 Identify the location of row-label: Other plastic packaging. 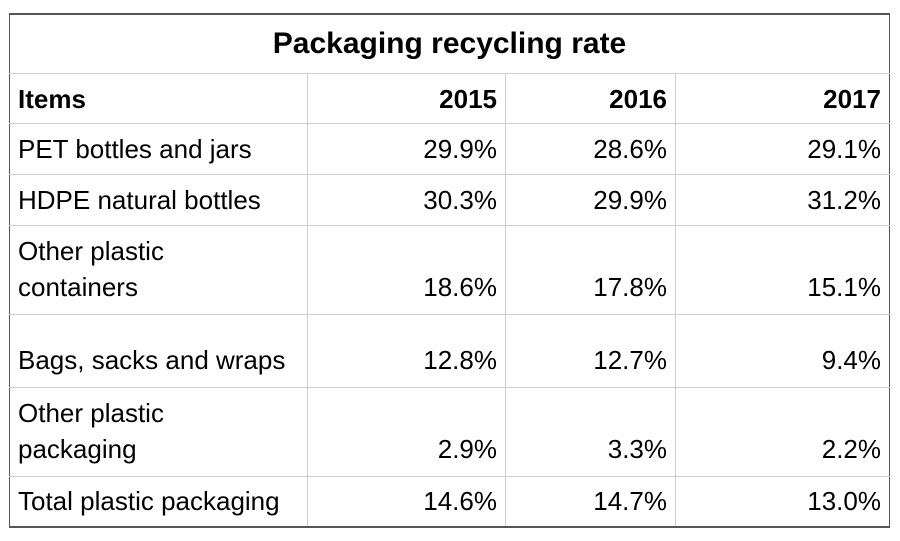
(158, 432).